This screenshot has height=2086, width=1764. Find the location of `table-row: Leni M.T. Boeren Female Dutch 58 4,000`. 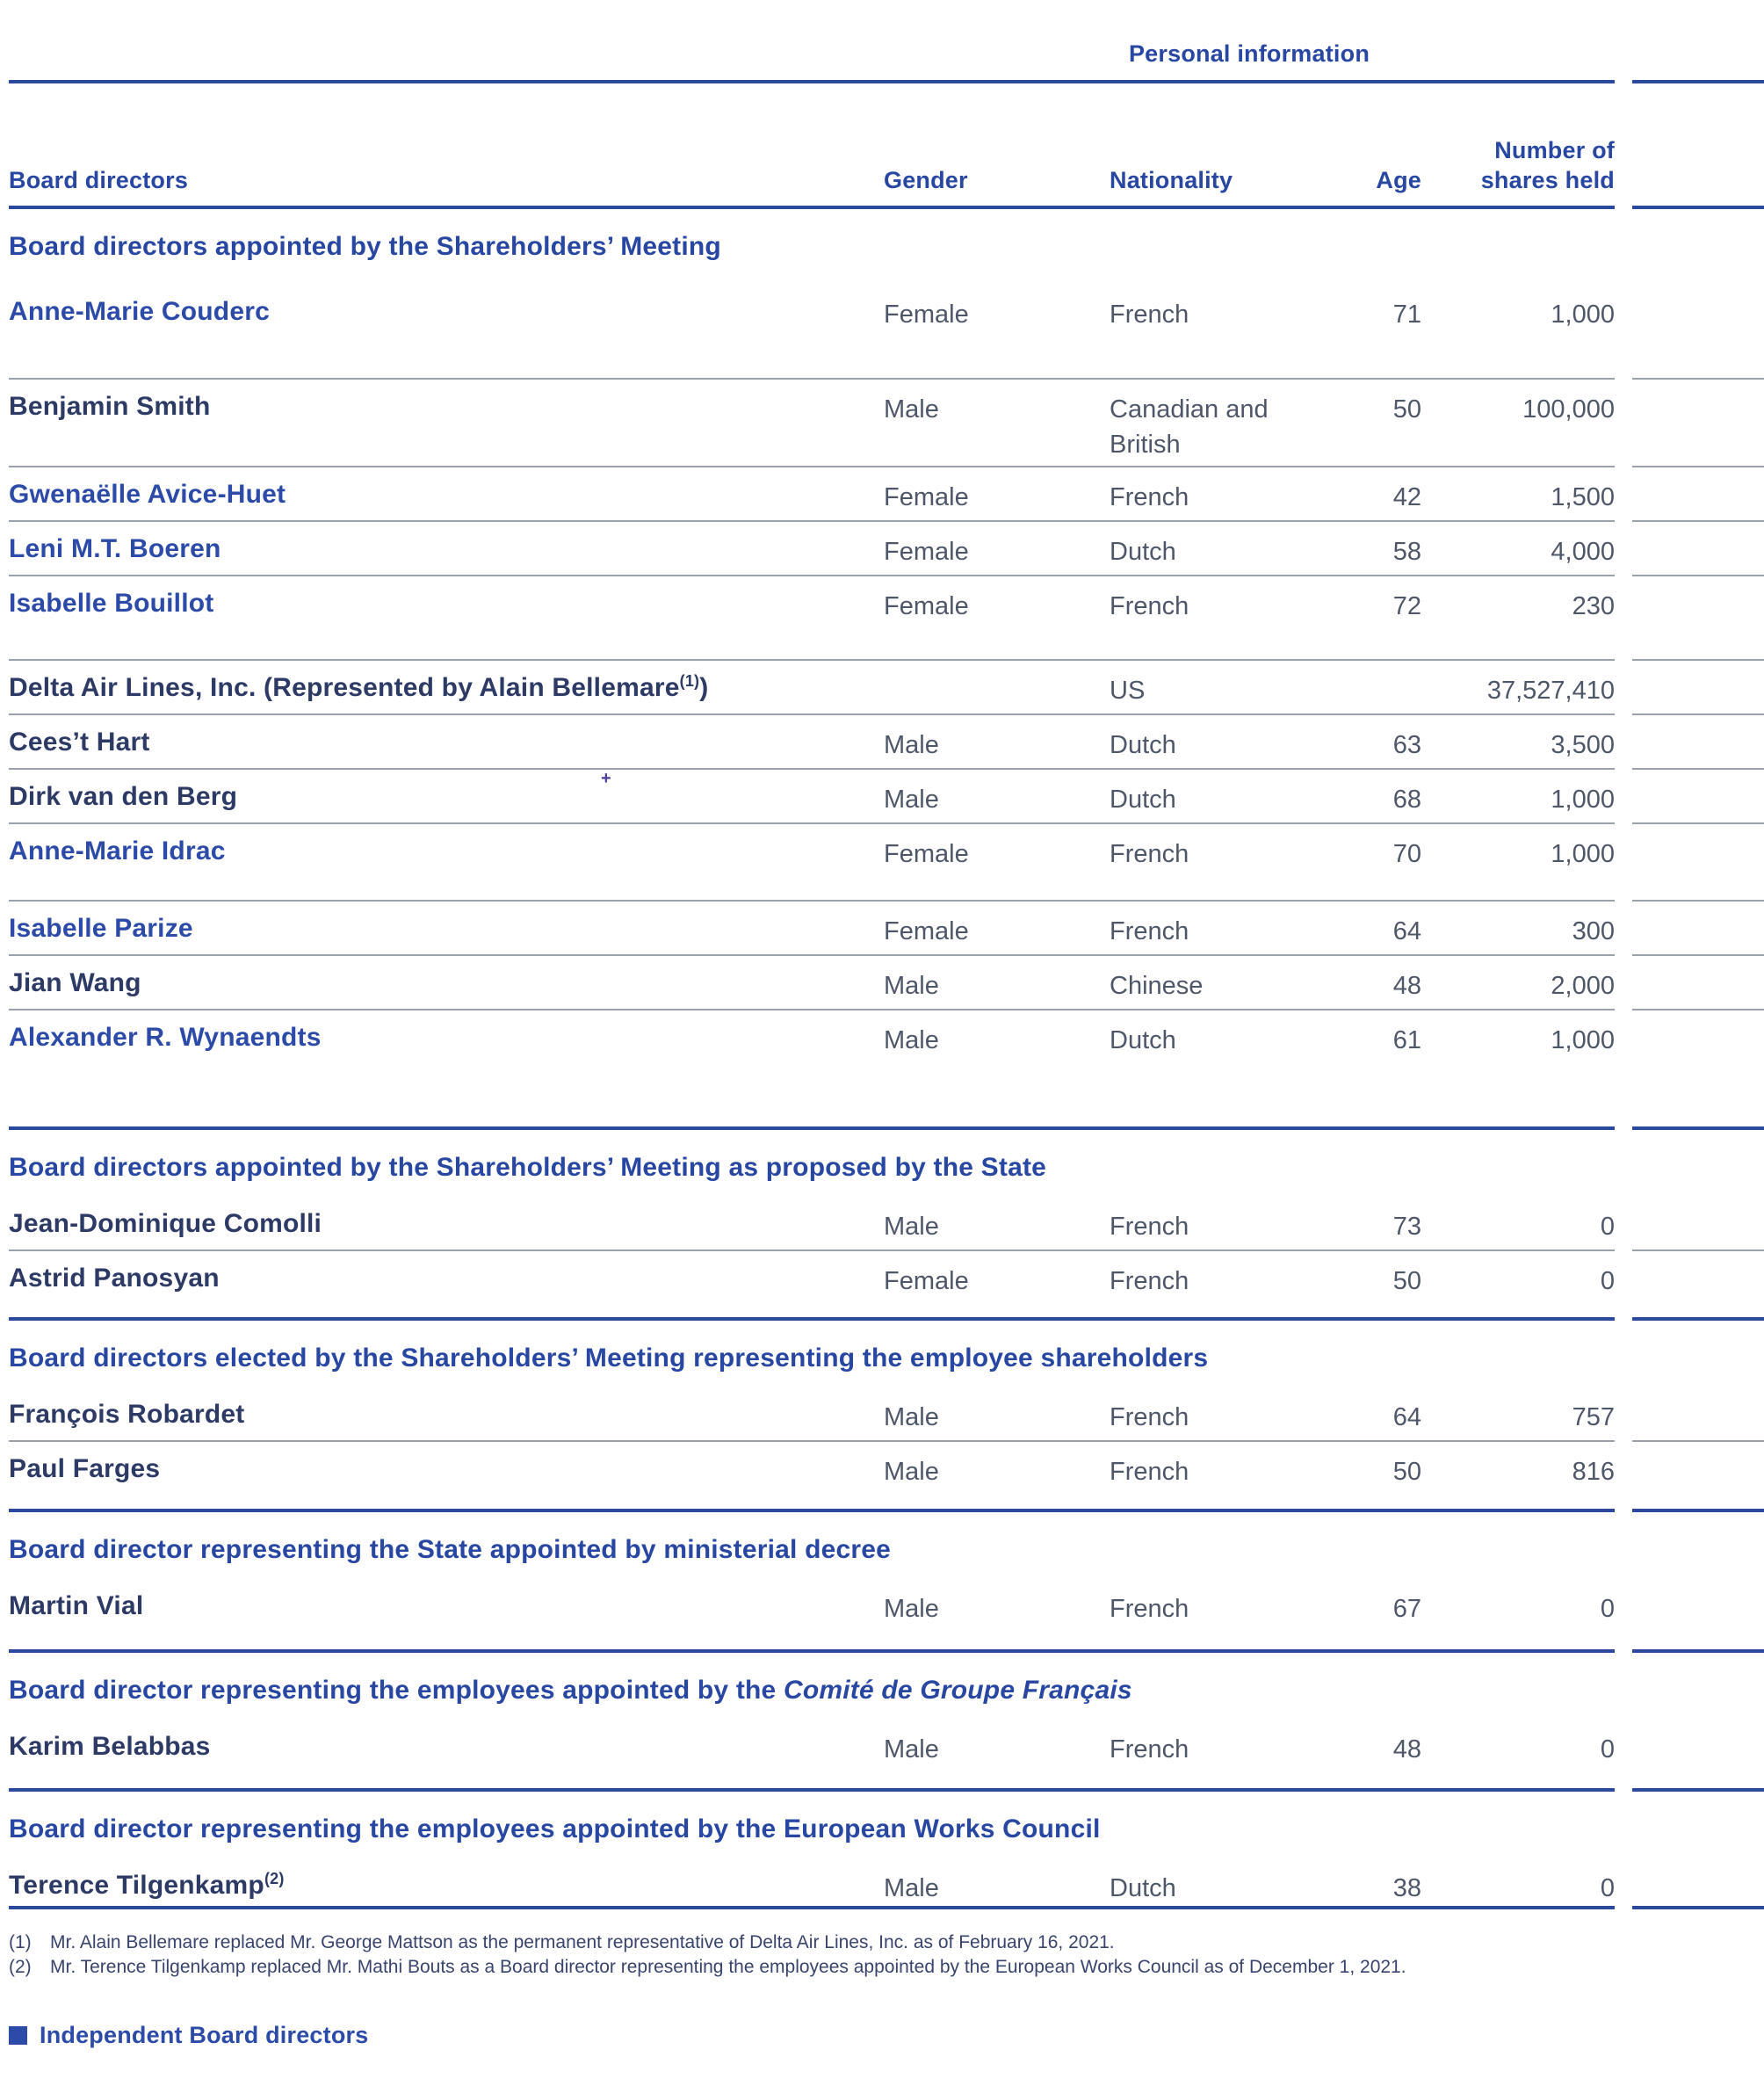

table-row: Leni M.T. Boeren Female Dutch 58 4,000 is located at coordinates (887, 549).